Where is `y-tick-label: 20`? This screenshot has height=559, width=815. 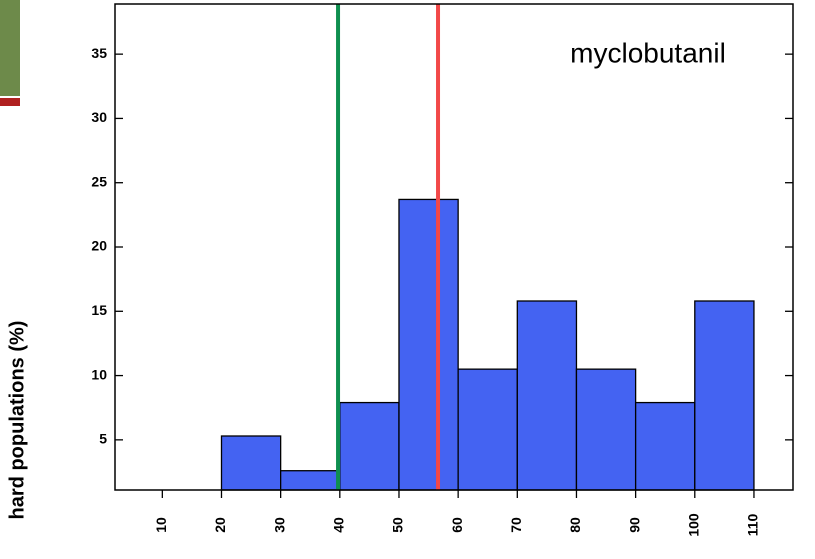
y-tick-label: 20 is located at coordinates (99, 246).